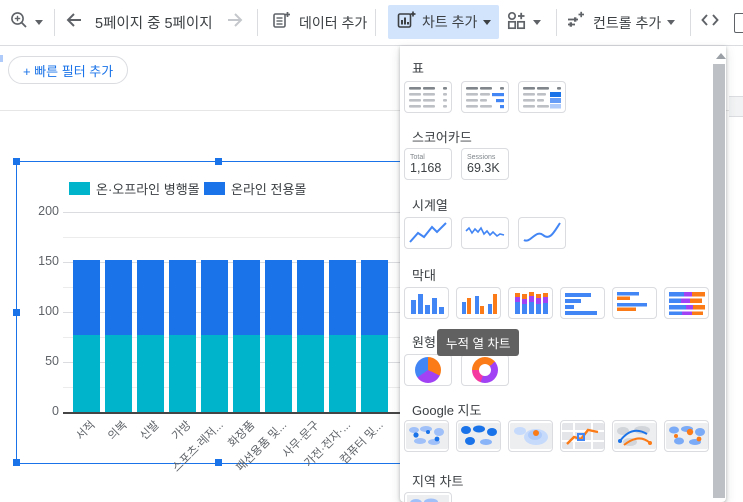  Describe the element at coordinates (634, 436) in the screenshot. I see `chart-type-flight-path-map` at that location.